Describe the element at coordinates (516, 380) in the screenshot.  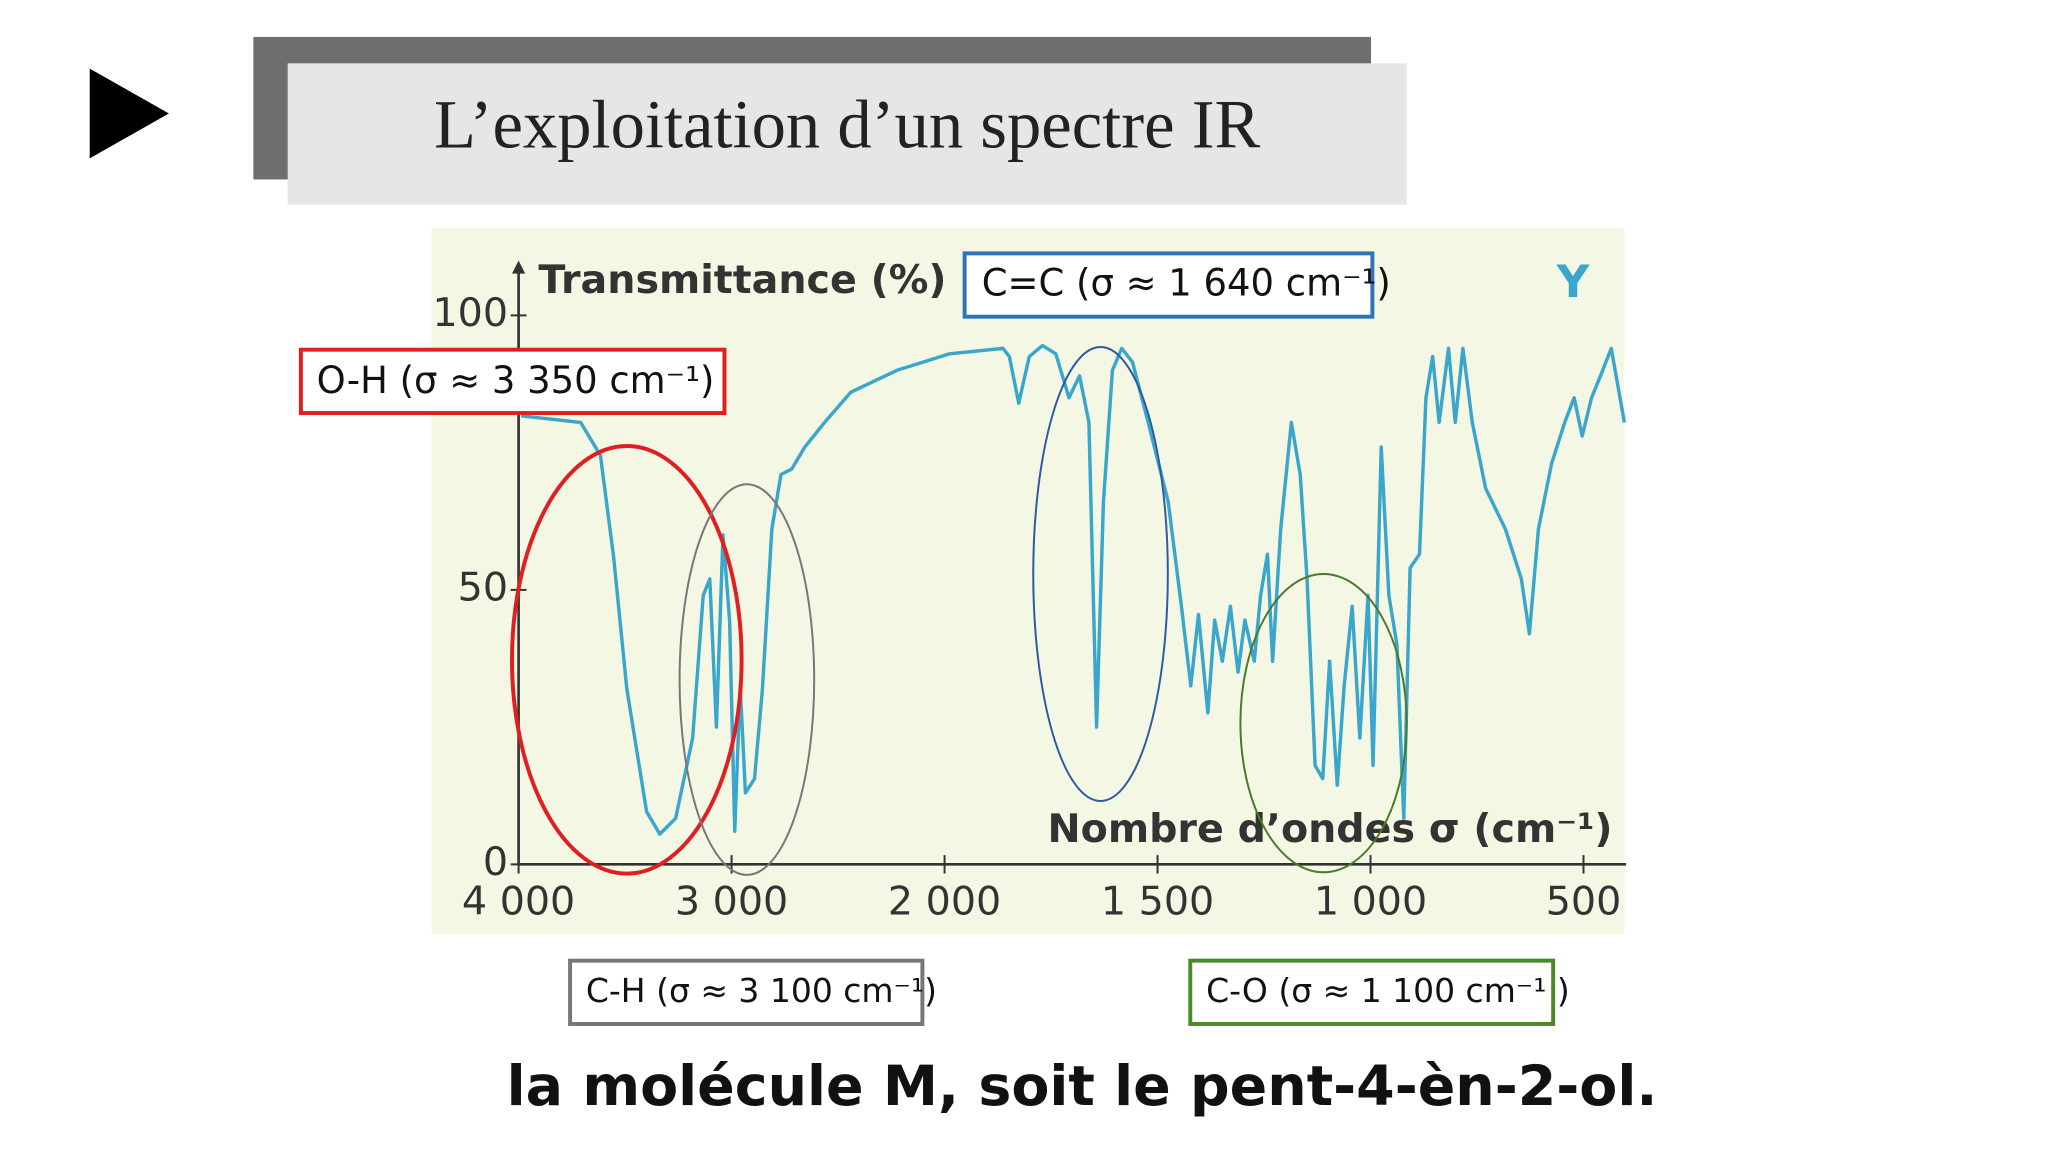
I see `oh-annotation: O-H (σ ≈ 3 350 cm⁻¹)` at that location.